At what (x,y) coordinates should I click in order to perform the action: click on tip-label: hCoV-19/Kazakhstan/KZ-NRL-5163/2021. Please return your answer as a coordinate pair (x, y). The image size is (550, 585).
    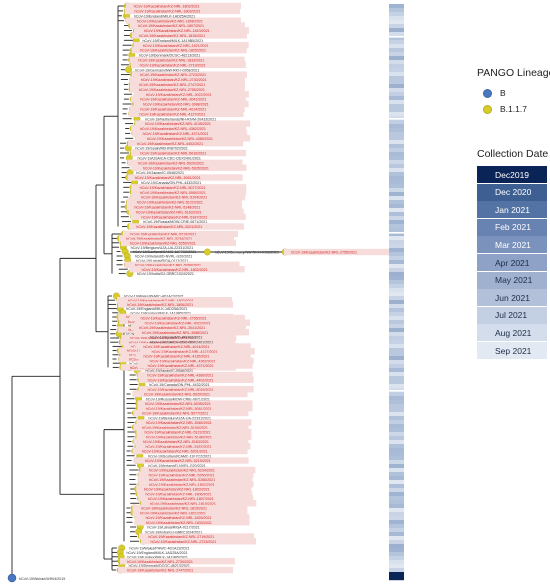
    Looking at the image, I should click on (169, 212).